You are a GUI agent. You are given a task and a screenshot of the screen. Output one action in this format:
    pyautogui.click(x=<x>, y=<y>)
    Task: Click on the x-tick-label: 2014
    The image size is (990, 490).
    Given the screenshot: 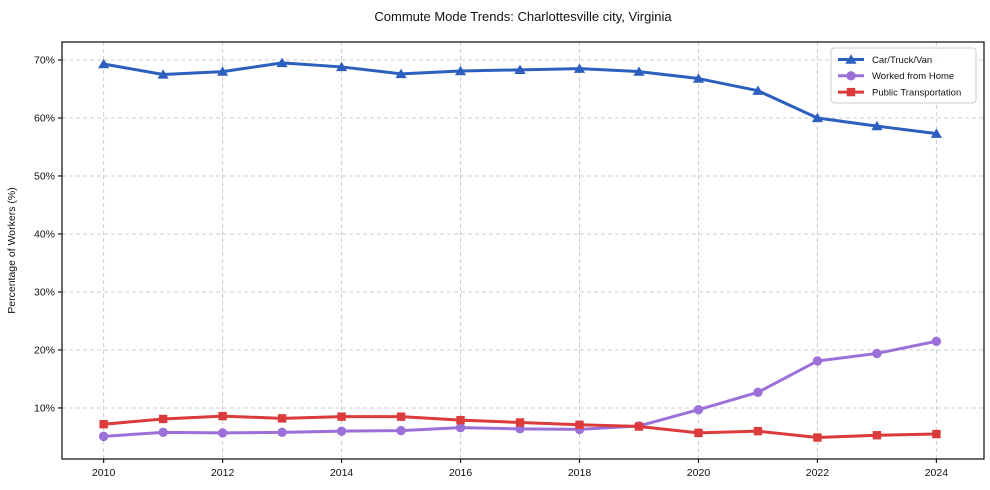 What is the action you would take?
    pyautogui.click(x=342, y=473)
    